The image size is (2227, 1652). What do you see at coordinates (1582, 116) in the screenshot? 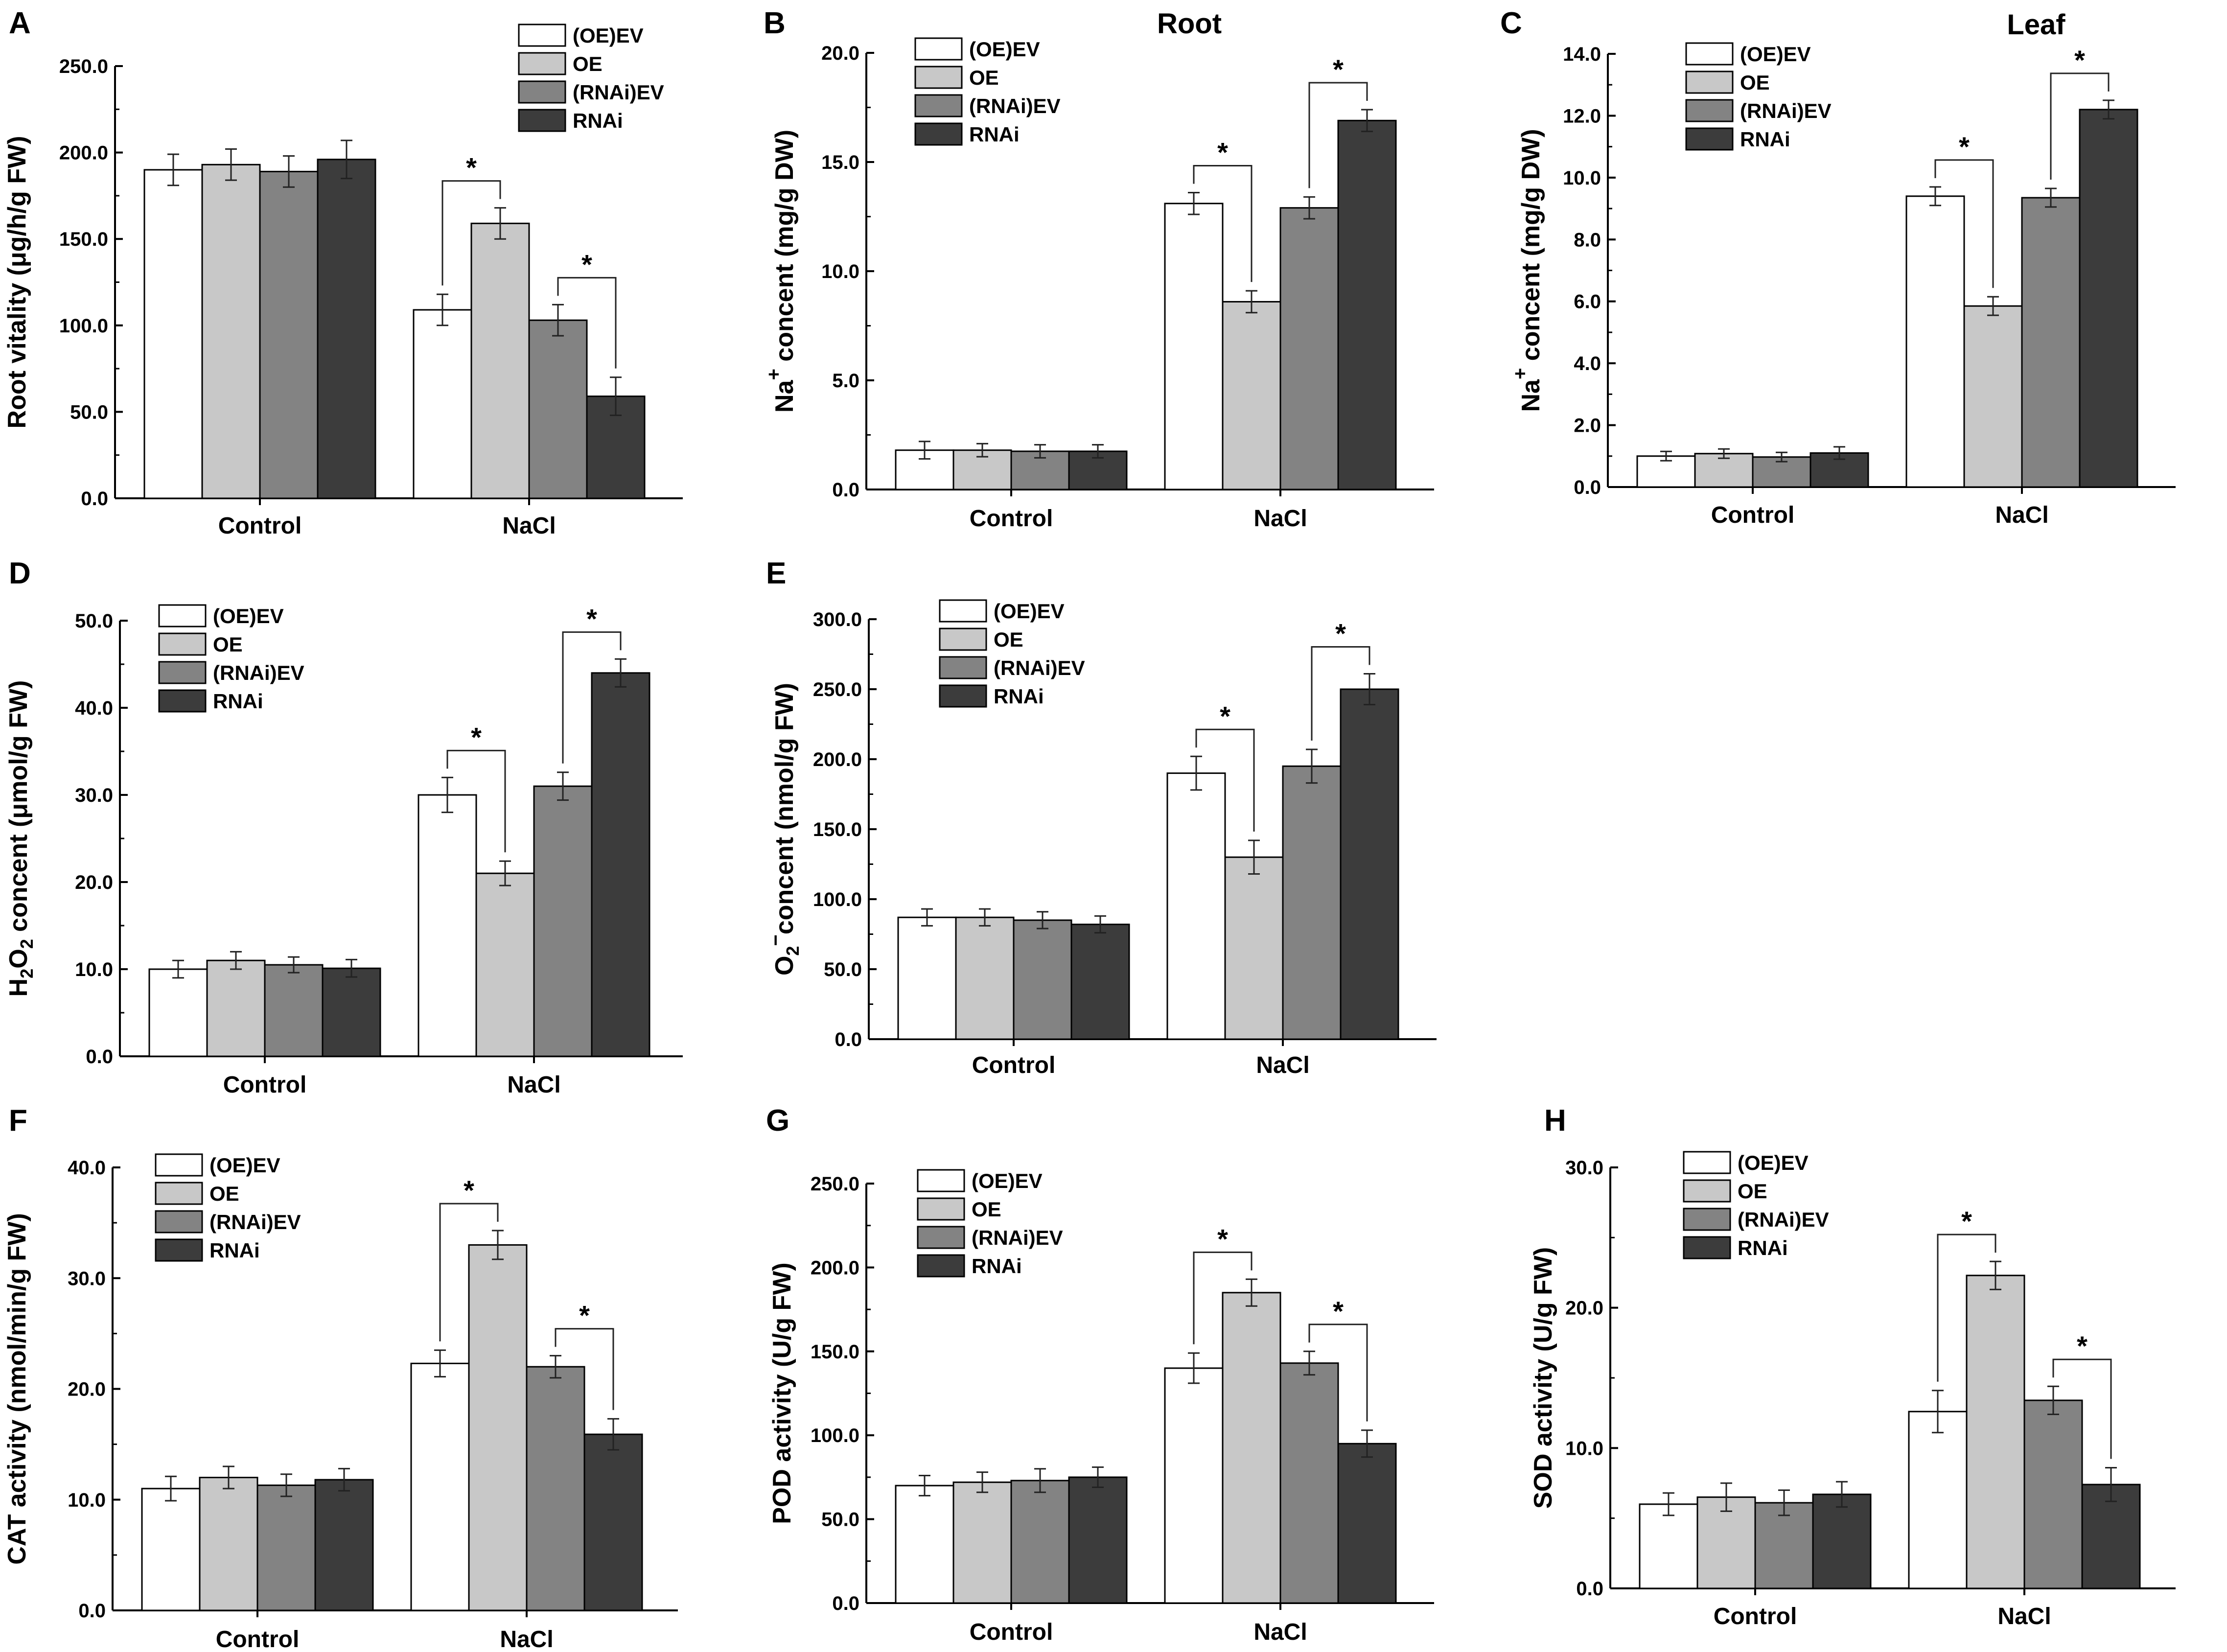
I see `y-tick-label: 12.0` at bounding box center [1582, 116].